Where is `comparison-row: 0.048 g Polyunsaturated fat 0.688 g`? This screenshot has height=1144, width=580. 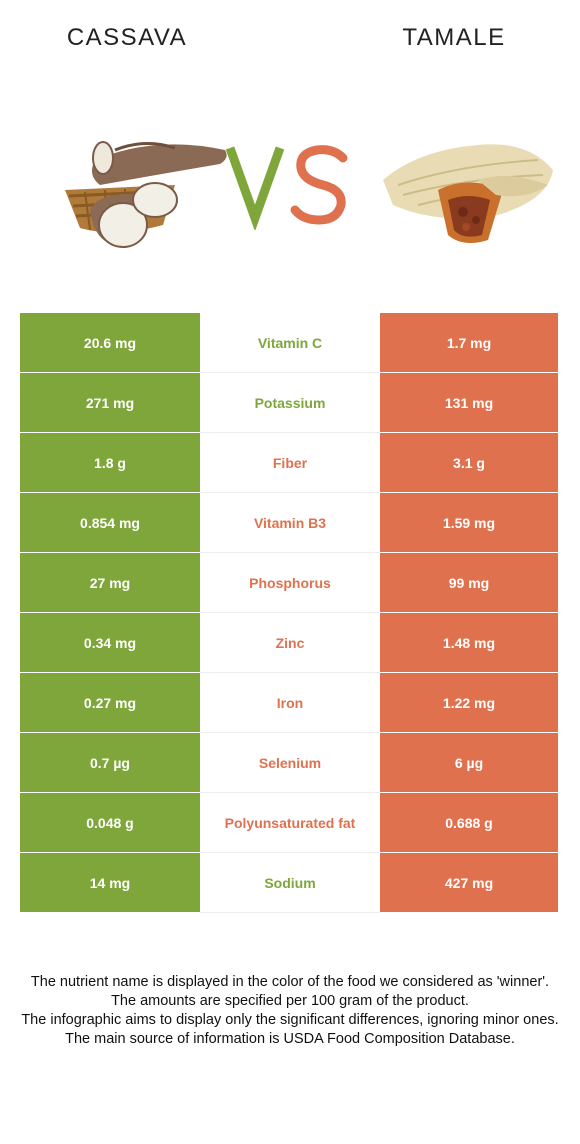
comparison-row: 0.048 g Polyunsaturated fat 0.688 g is located at coordinates (289, 822).